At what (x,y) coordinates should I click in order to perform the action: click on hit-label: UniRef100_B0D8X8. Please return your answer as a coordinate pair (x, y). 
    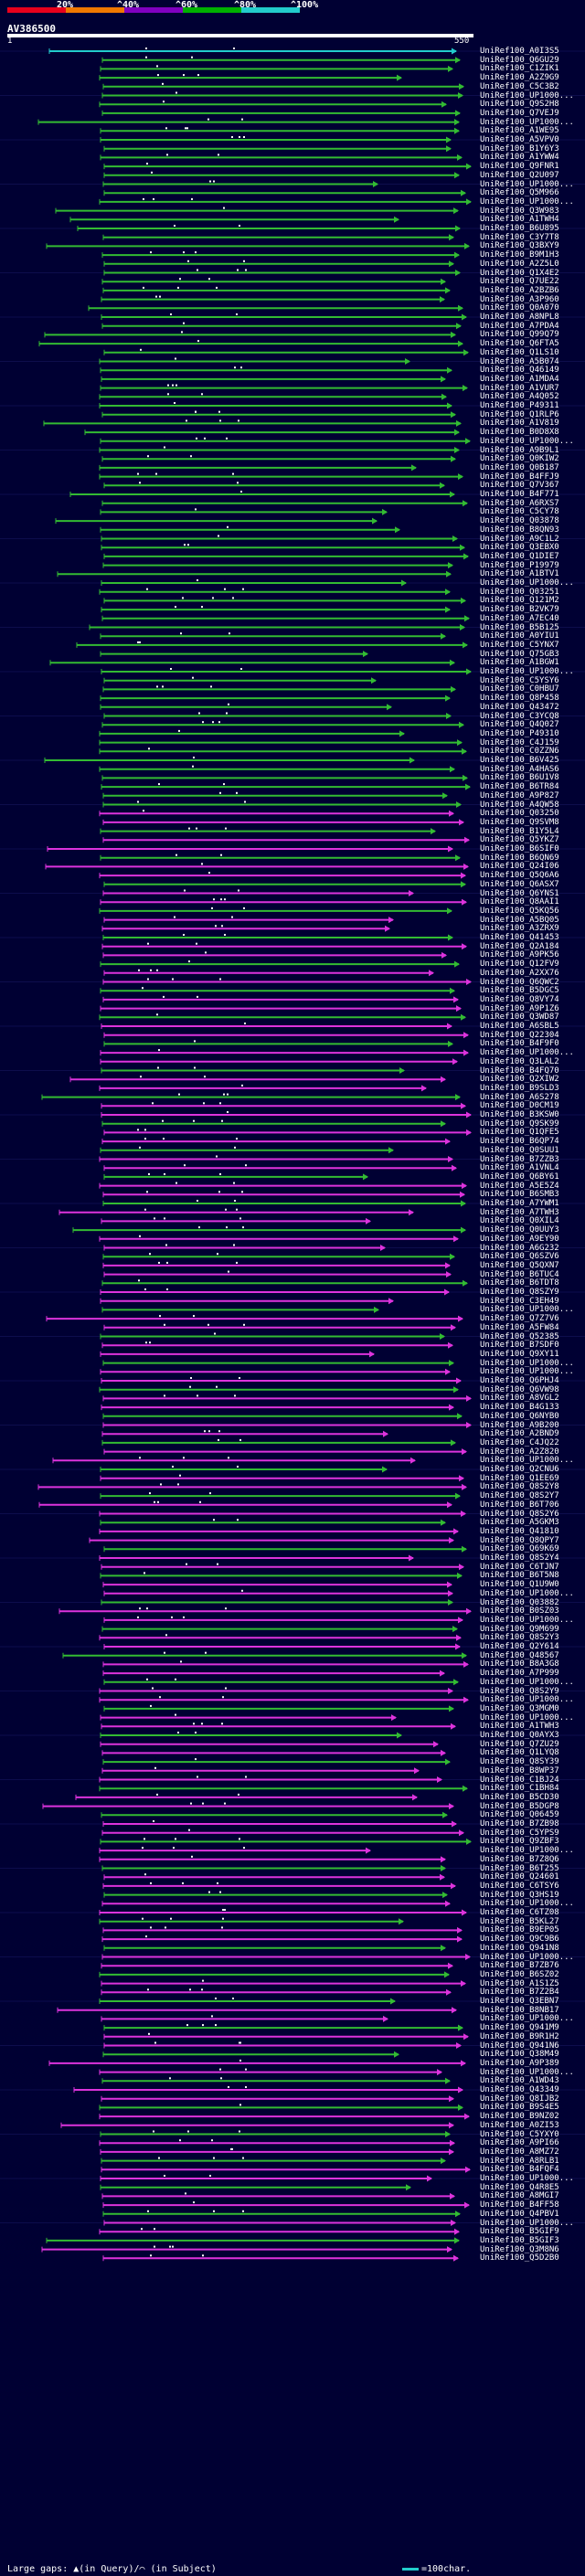
    Looking at the image, I should click on (519, 433).